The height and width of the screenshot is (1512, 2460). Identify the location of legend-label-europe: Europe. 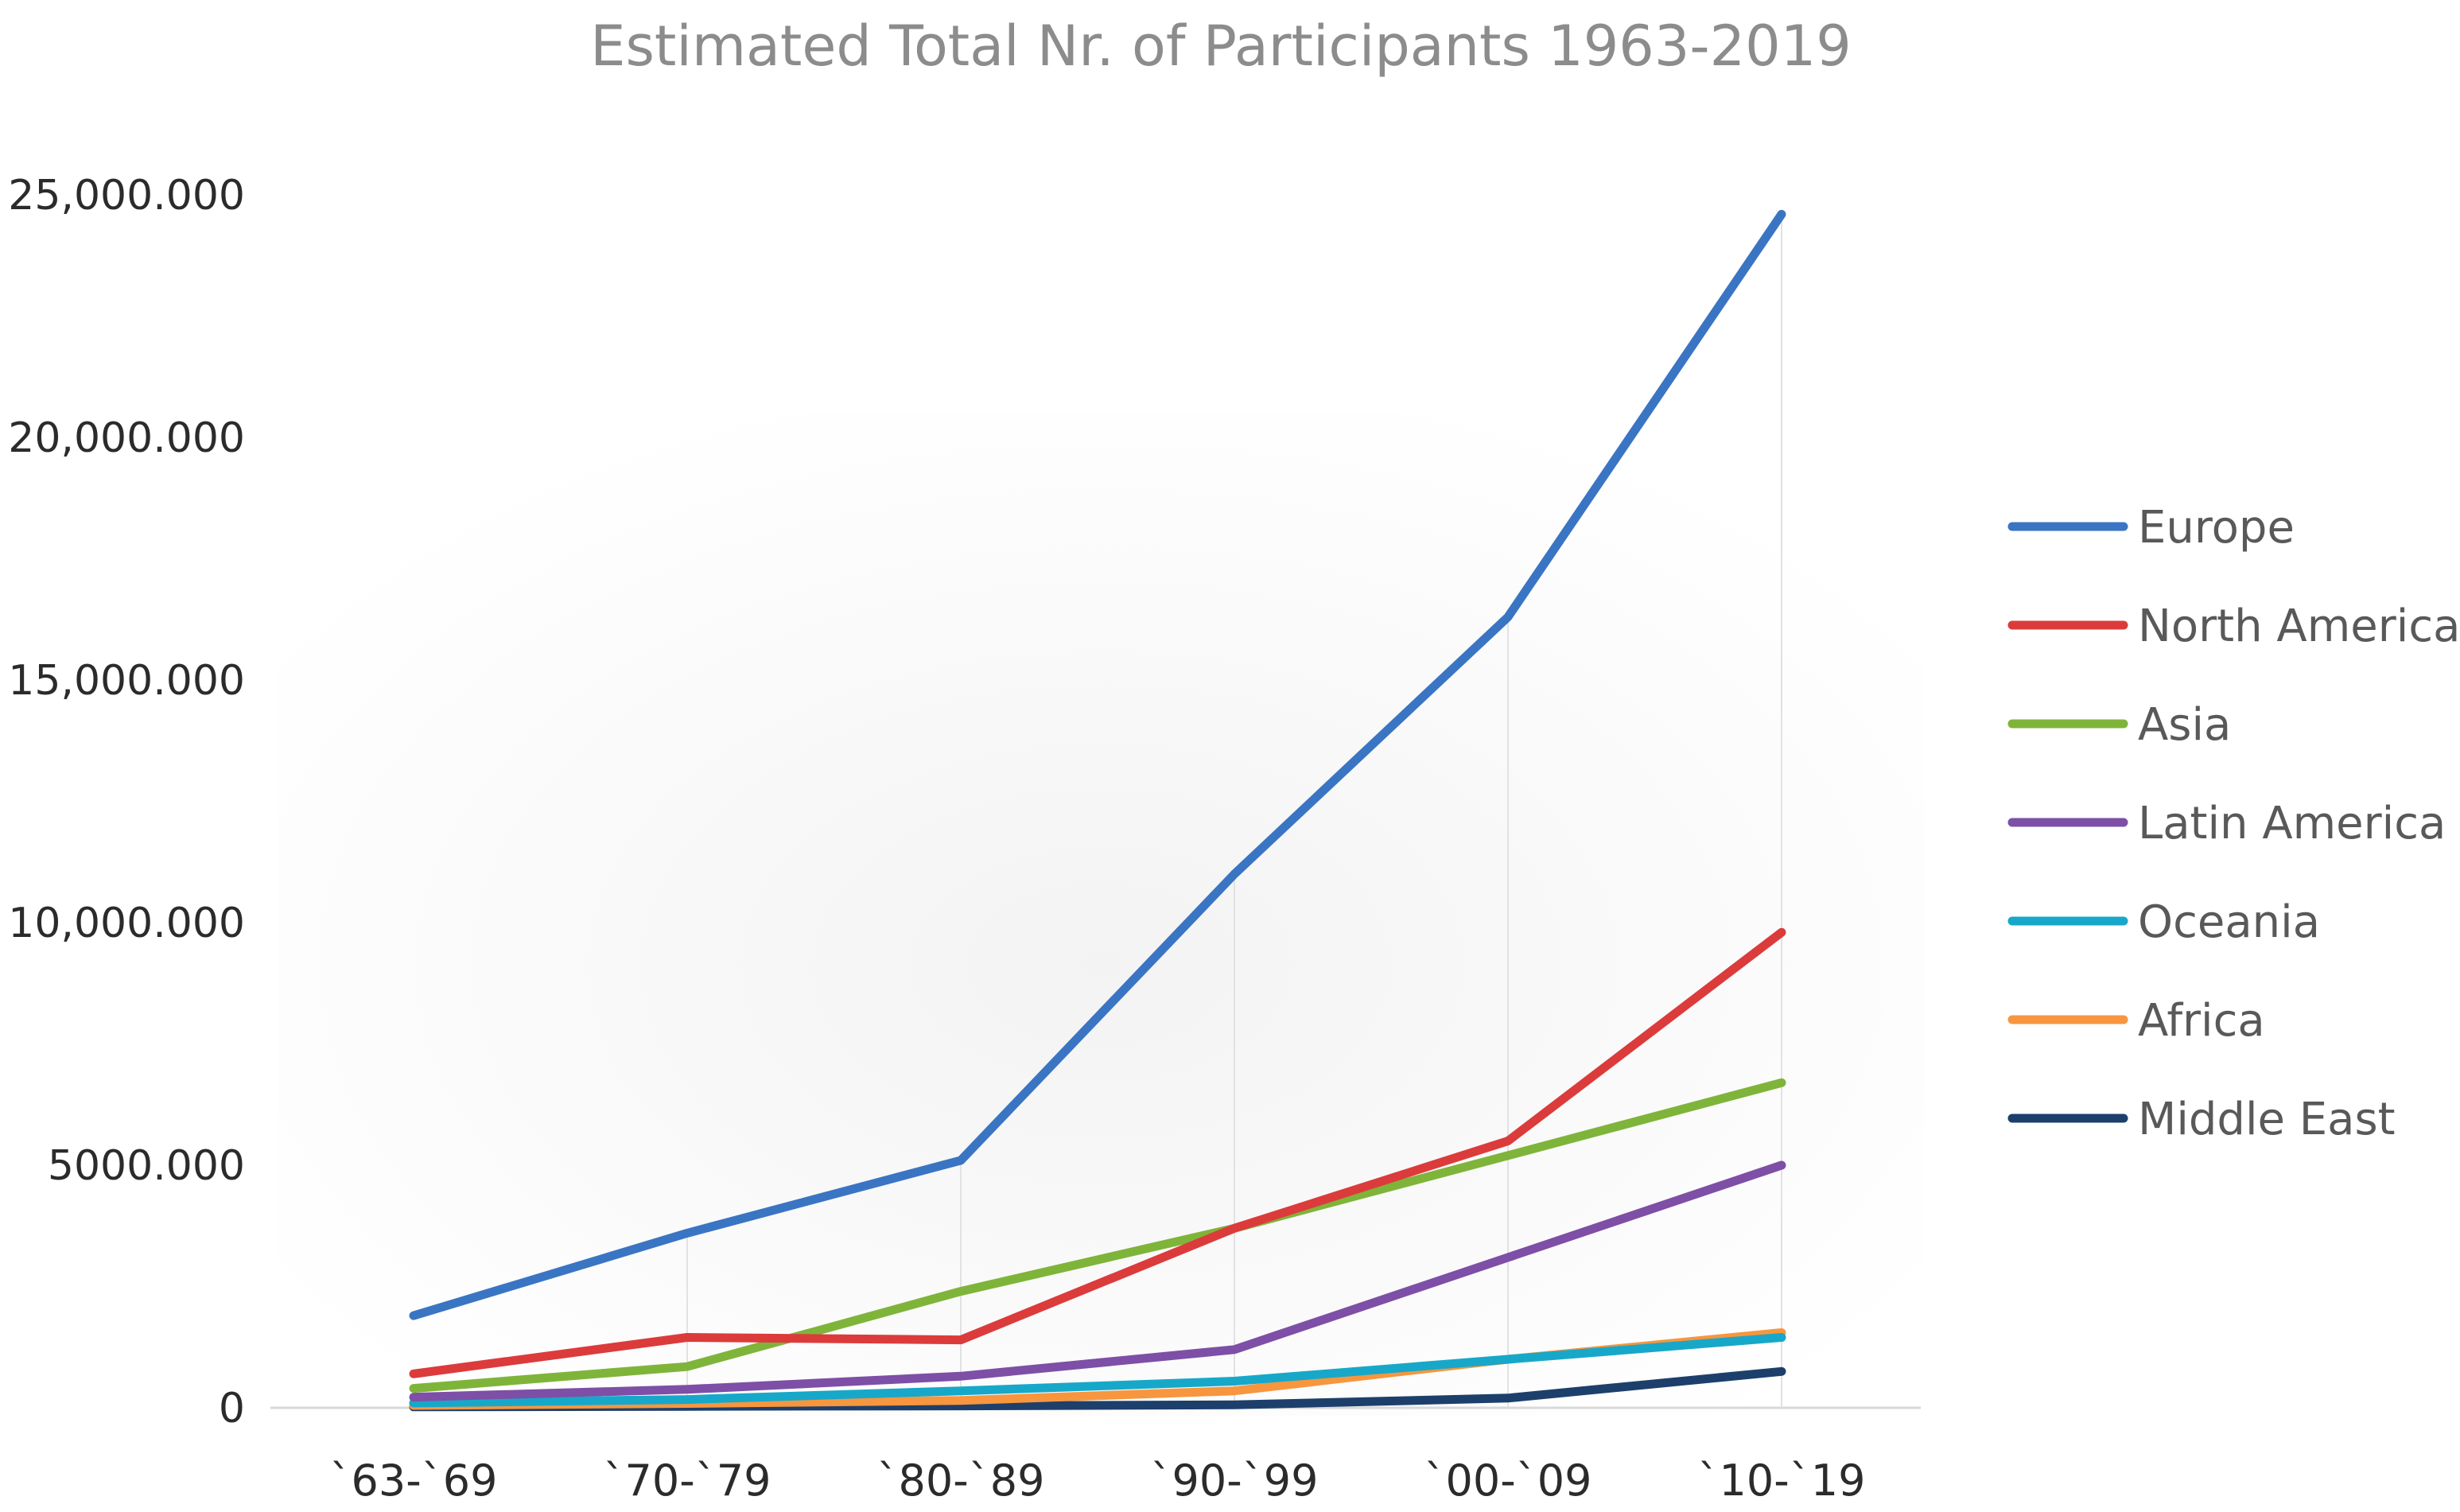
(2216, 528).